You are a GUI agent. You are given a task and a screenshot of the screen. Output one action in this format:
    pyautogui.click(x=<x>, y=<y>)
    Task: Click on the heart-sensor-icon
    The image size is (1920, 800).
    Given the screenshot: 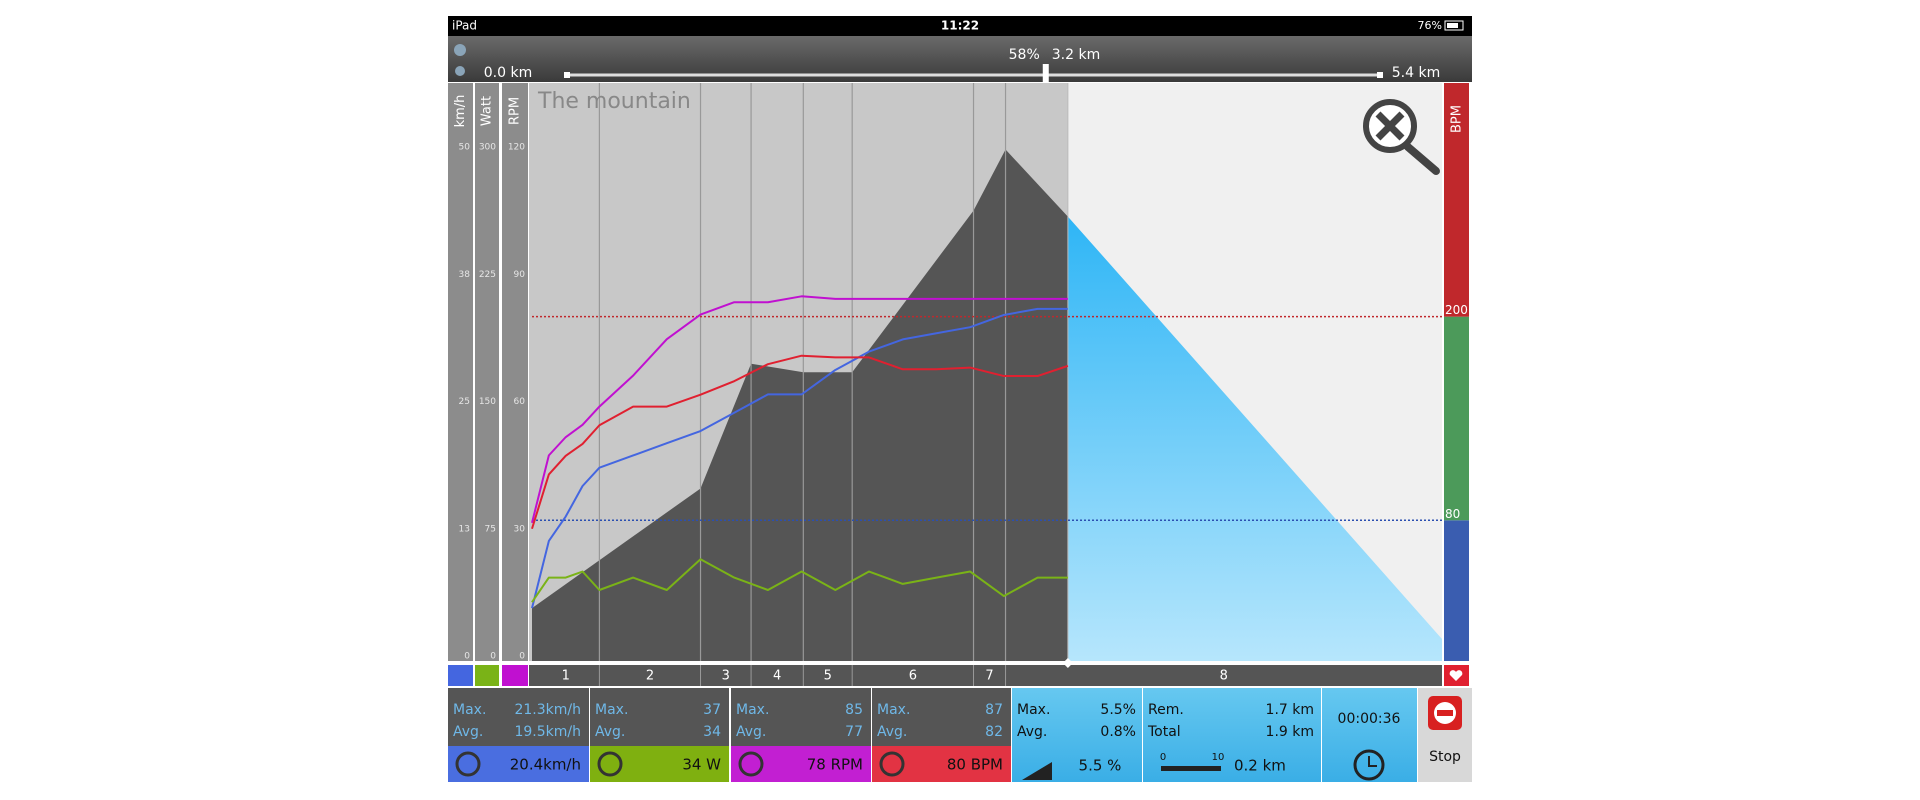 What is the action you would take?
    pyautogui.click(x=460, y=71)
    